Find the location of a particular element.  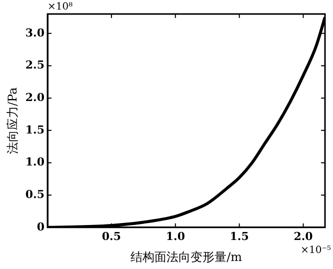

x-tick-label: 1.0 is located at coordinates (176, 236).